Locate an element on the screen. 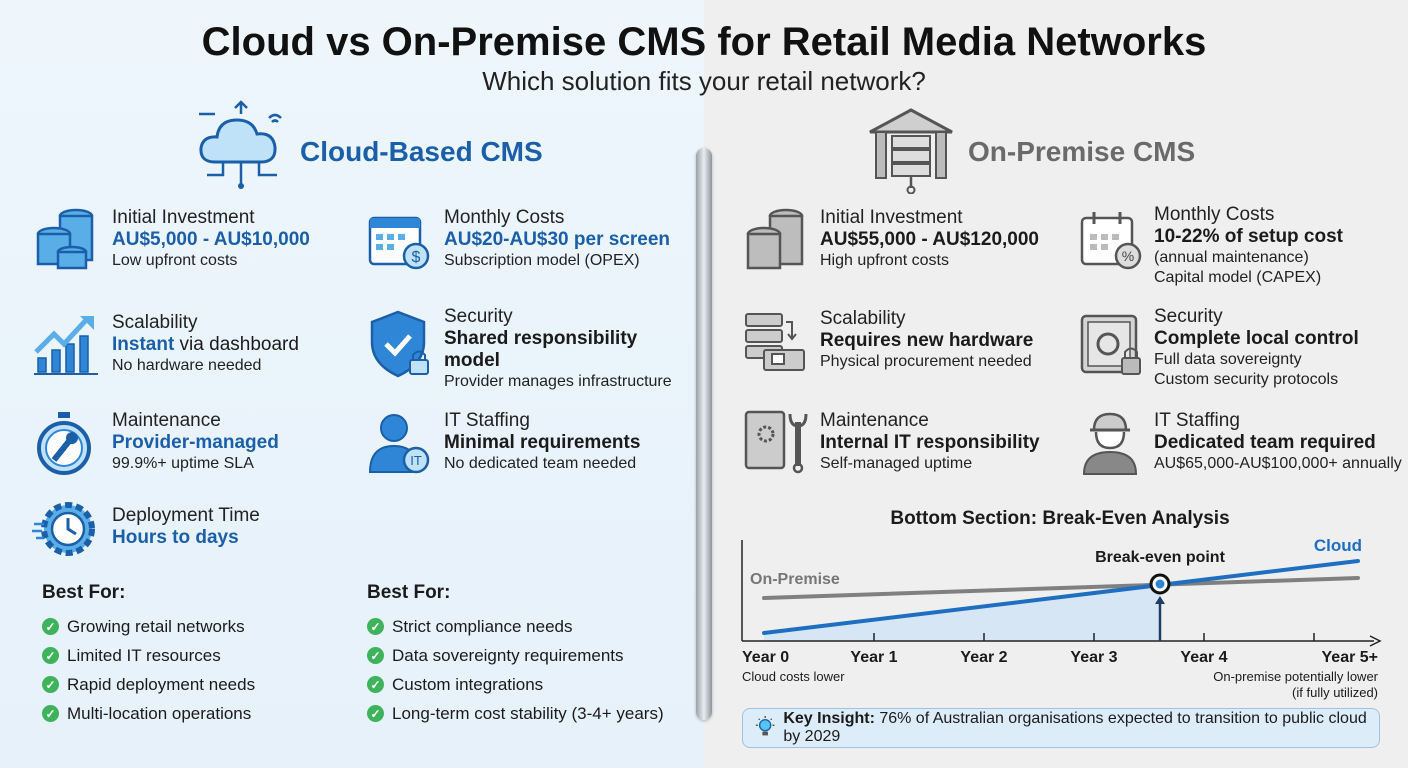  x-tick-label: Year 4 is located at coordinates (1204, 657).